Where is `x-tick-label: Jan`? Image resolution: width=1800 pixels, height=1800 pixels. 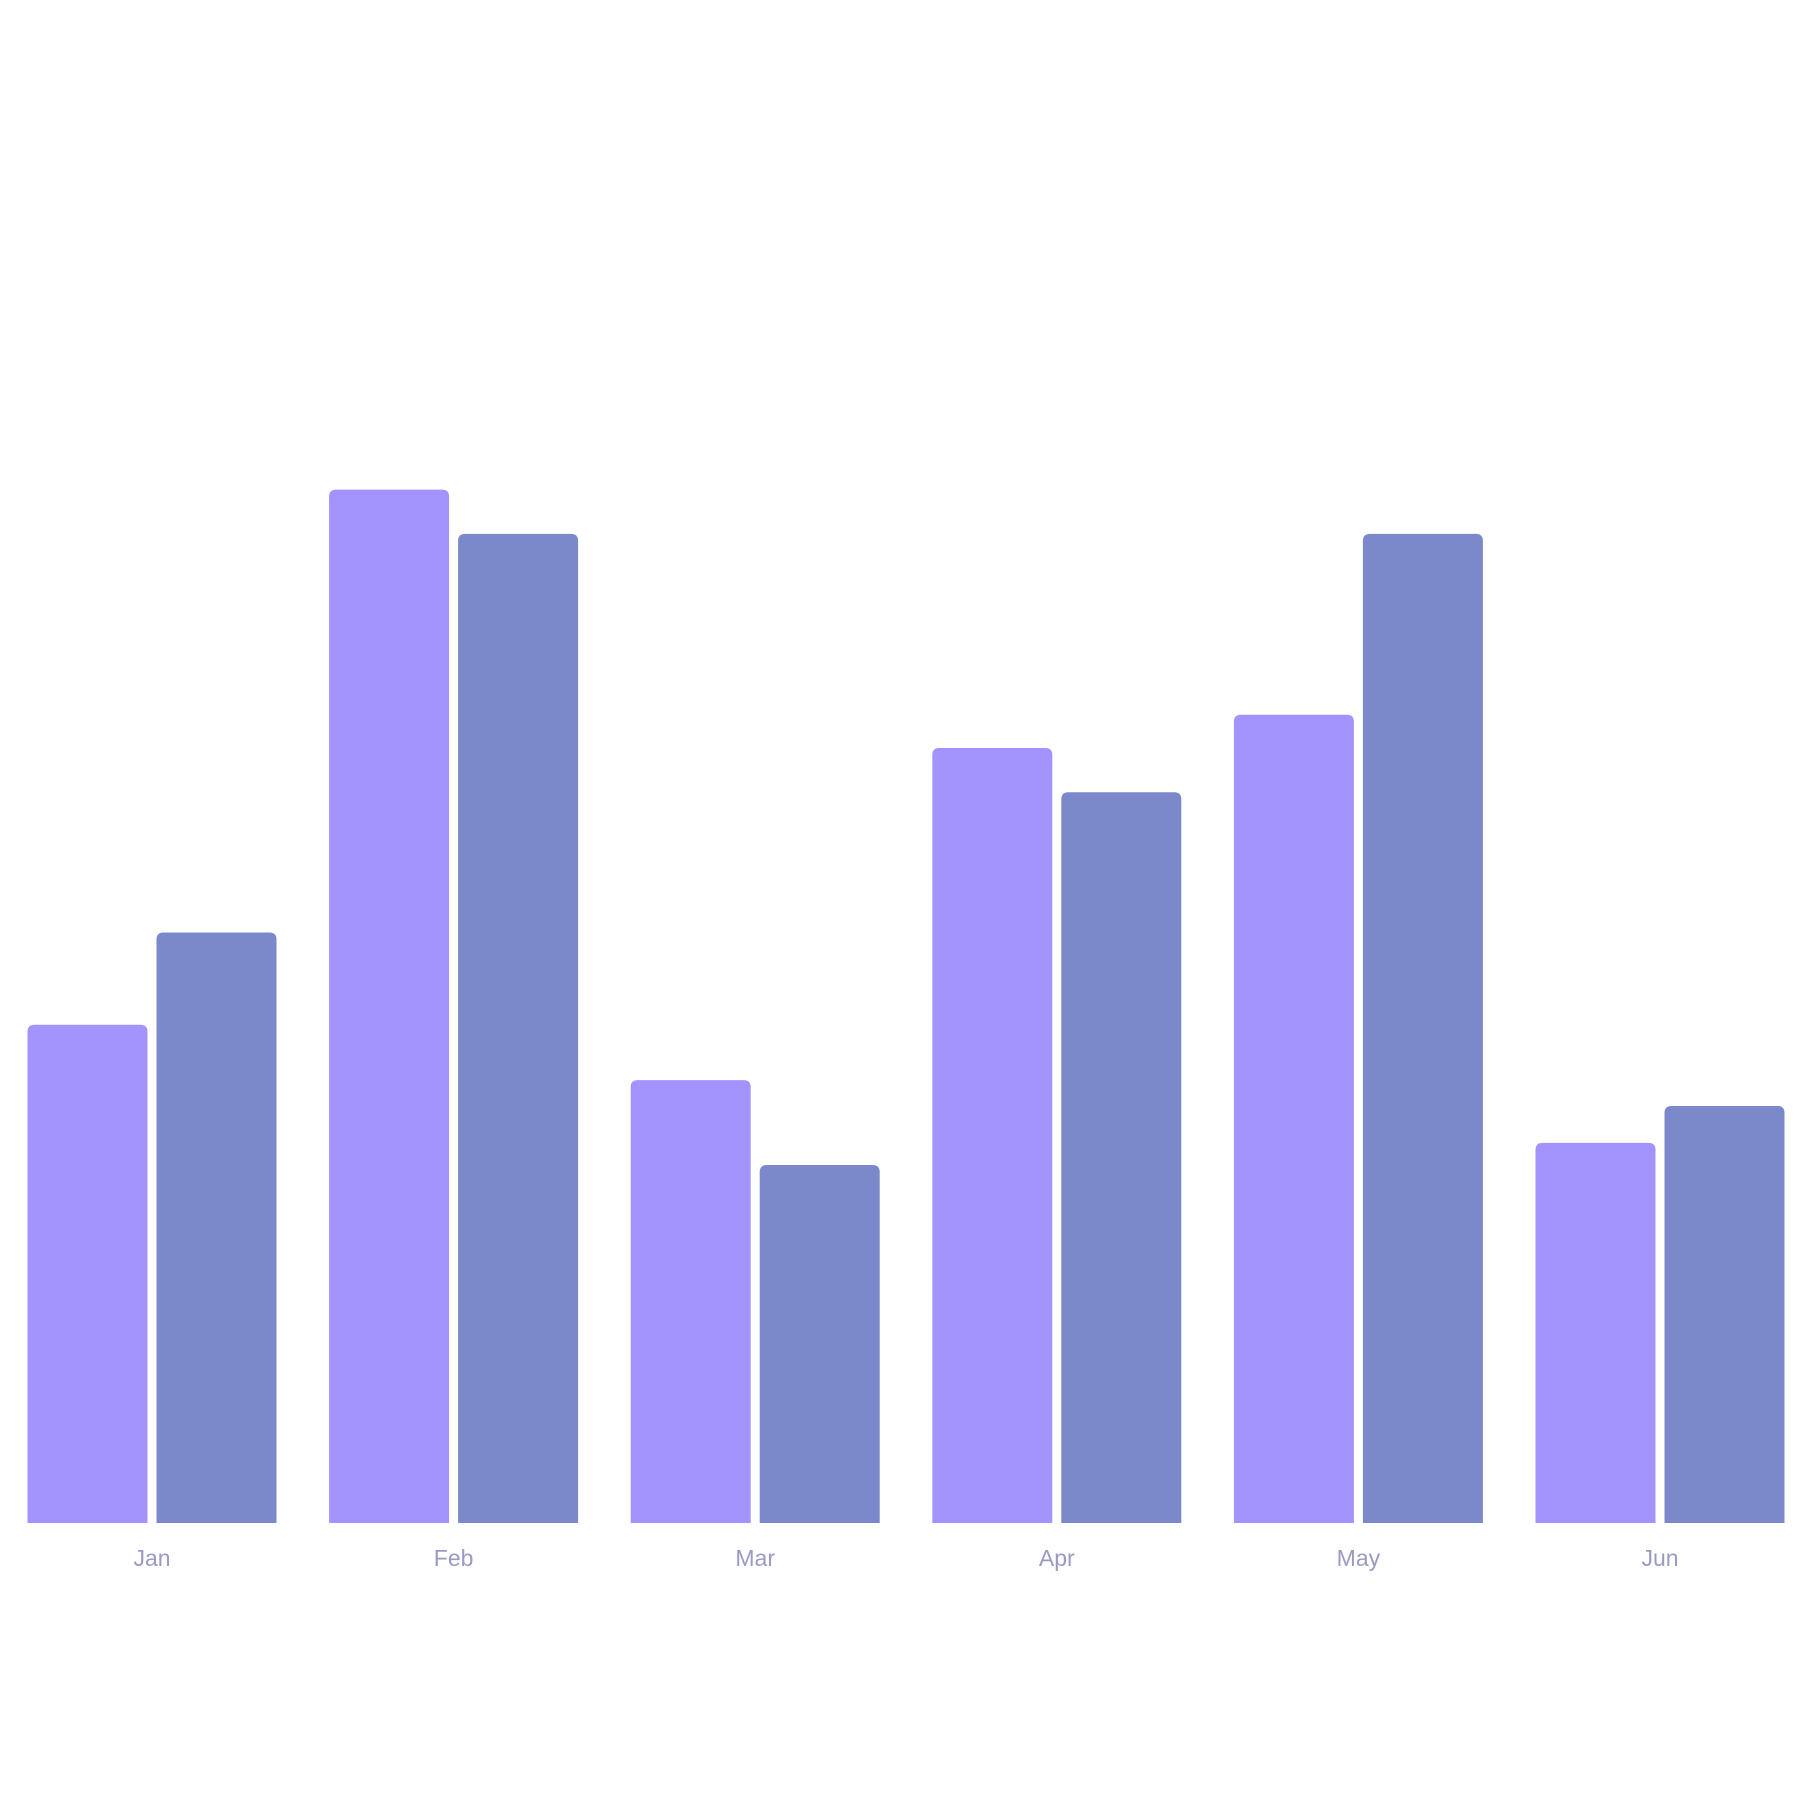 x-tick-label: Jan is located at coordinates (151, 1558).